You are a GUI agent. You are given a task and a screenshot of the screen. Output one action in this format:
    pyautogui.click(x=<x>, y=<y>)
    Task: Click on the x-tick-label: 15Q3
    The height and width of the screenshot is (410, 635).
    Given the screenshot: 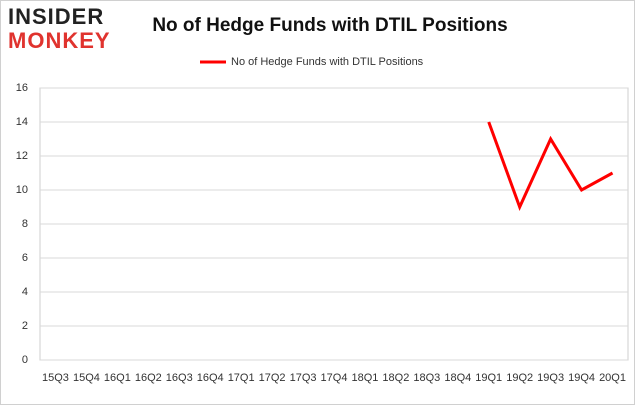 What is the action you would take?
    pyautogui.click(x=55, y=378)
    